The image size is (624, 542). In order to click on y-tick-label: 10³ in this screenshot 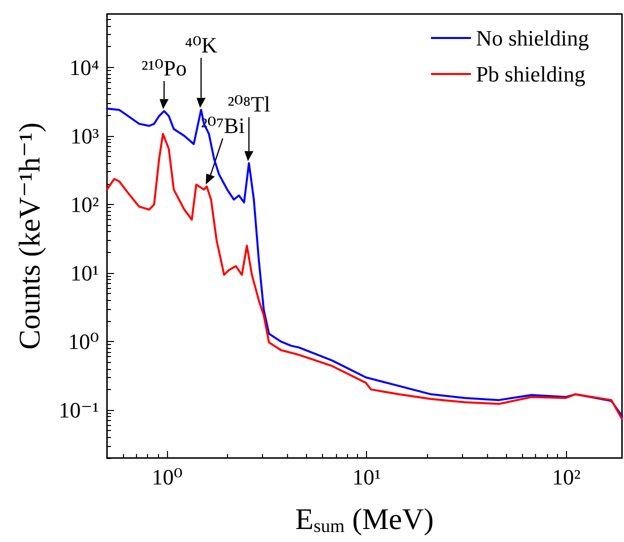, I will do `click(85, 135)`.